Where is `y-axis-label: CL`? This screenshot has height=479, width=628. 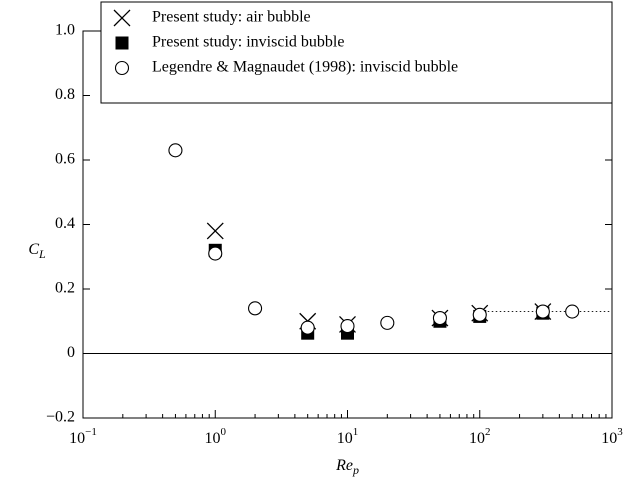 y-axis-label: CL is located at coordinates (37, 251).